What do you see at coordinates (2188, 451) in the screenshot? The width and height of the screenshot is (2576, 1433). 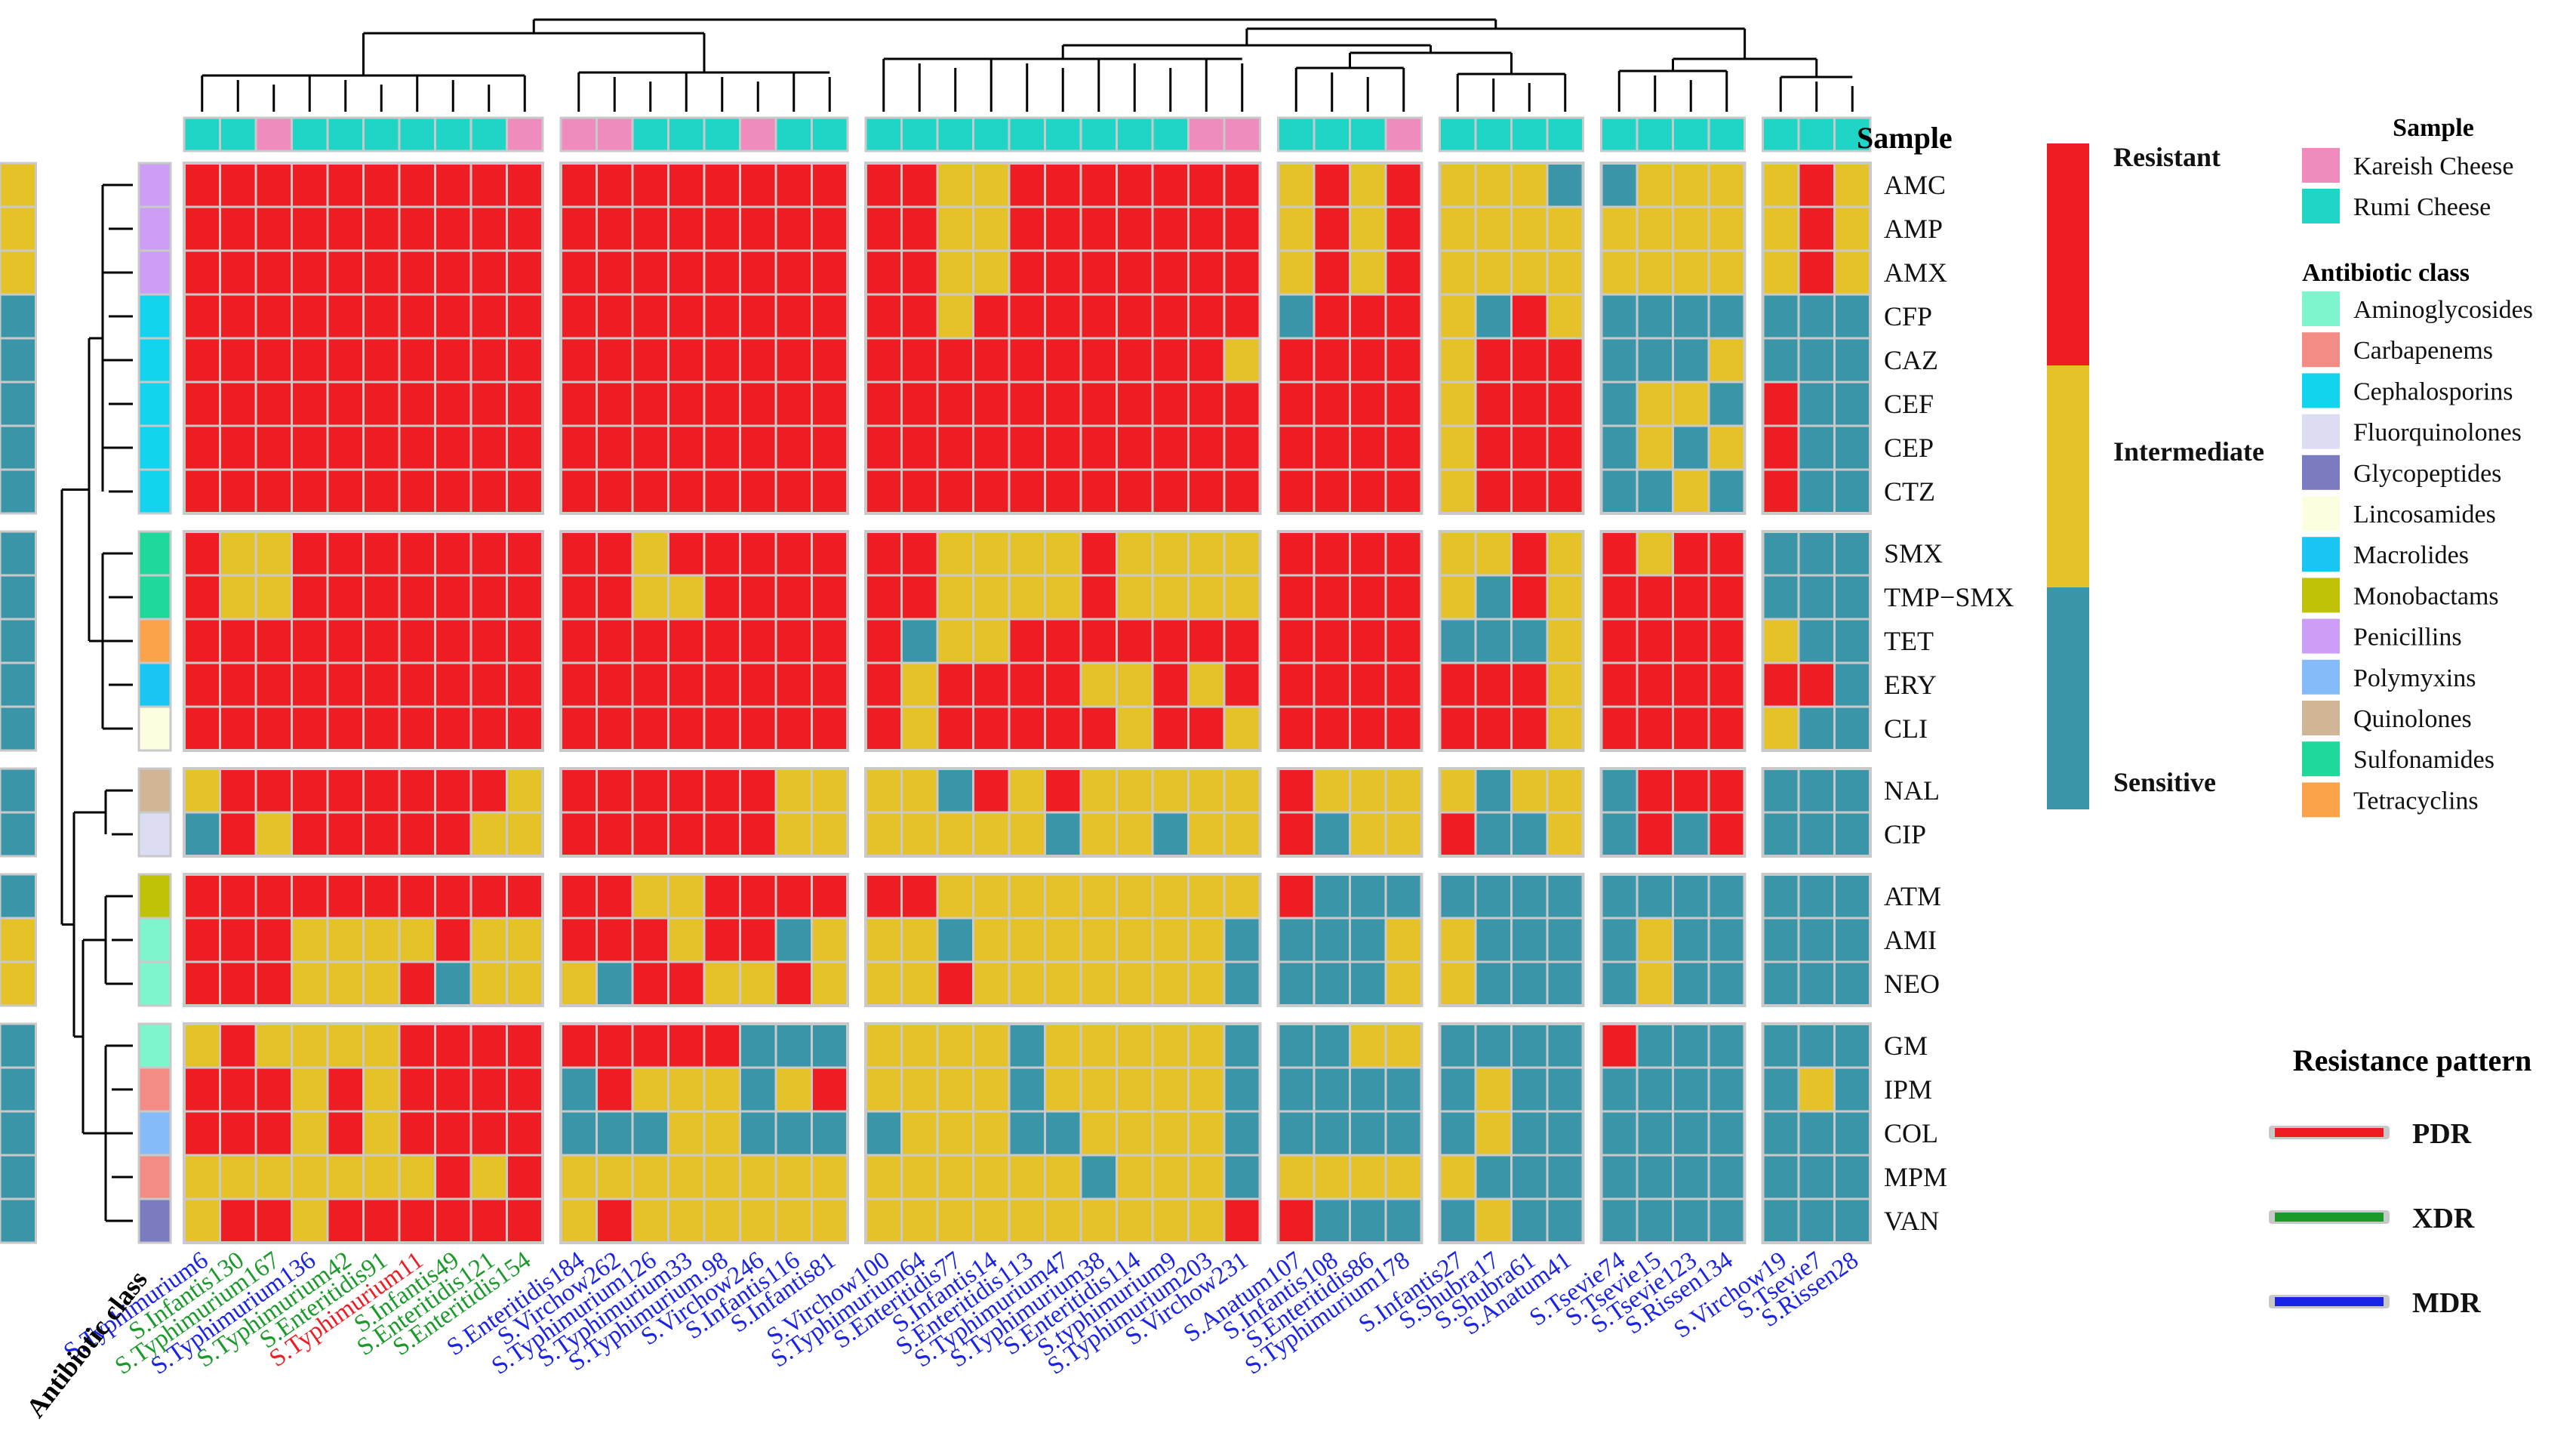 I see `scale-legend-label: Intermediate` at bounding box center [2188, 451].